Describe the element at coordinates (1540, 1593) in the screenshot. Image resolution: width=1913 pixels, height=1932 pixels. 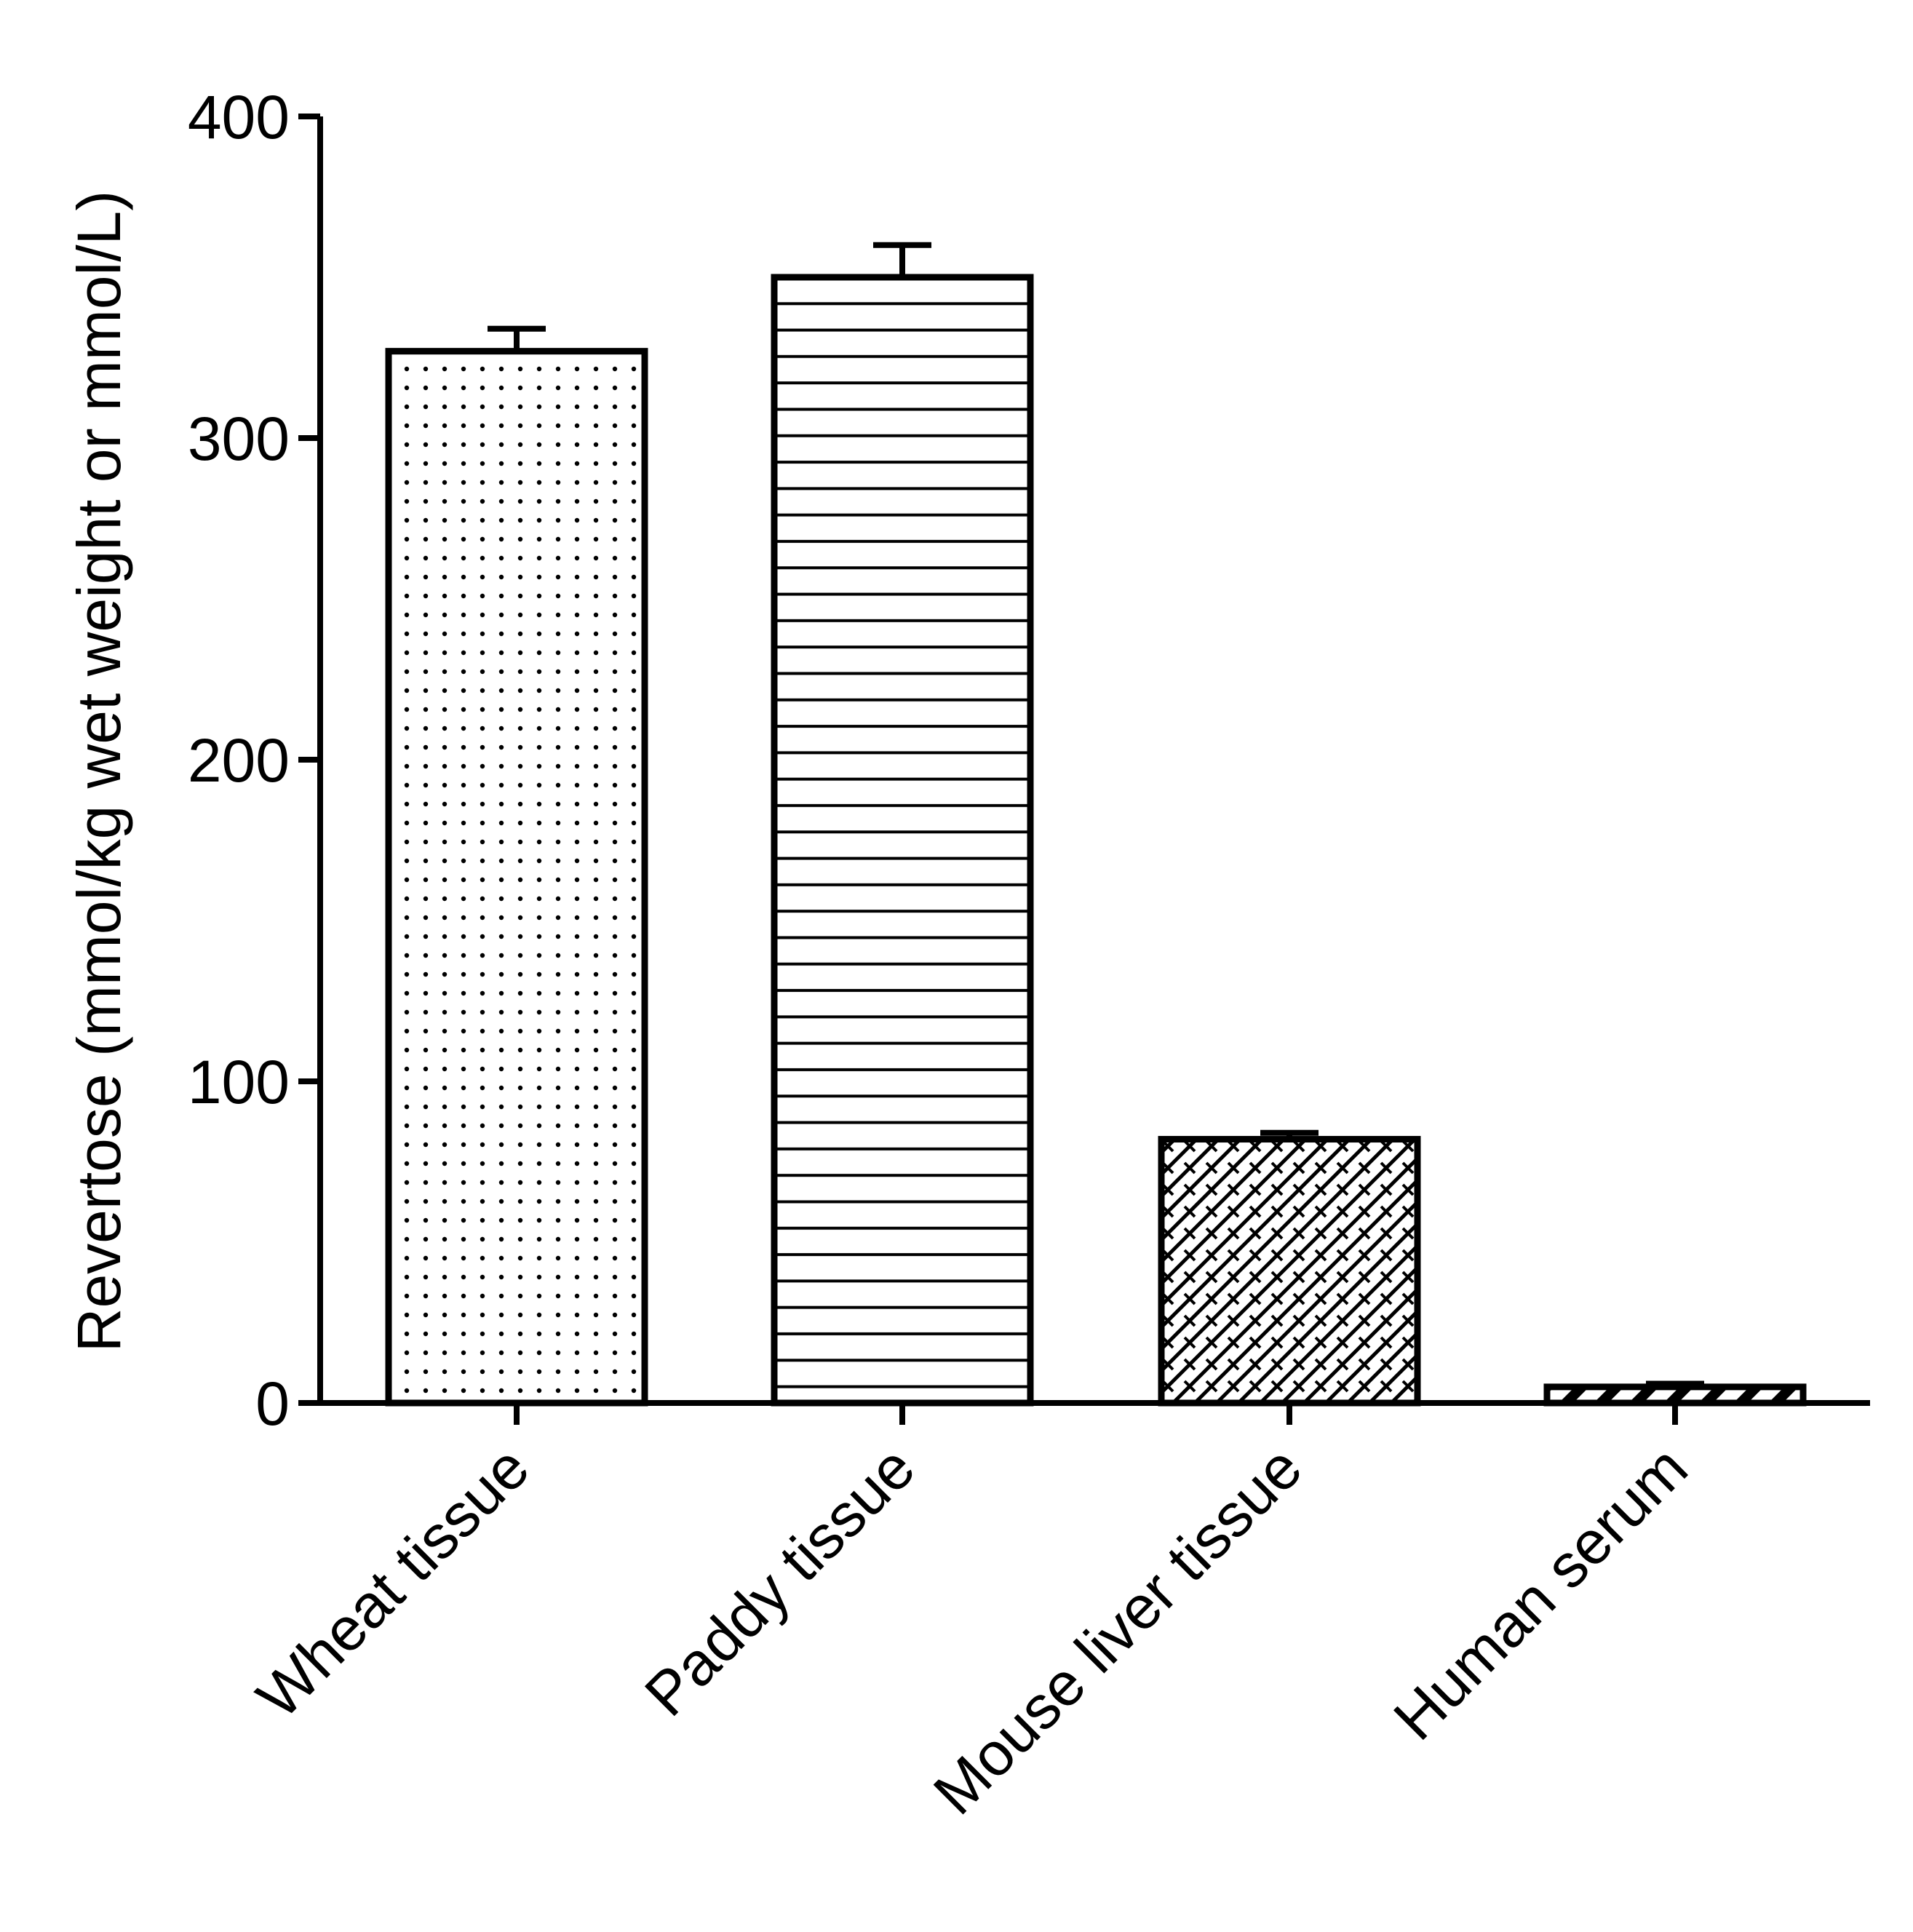
I see `x-tick-label: Human serum` at that location.